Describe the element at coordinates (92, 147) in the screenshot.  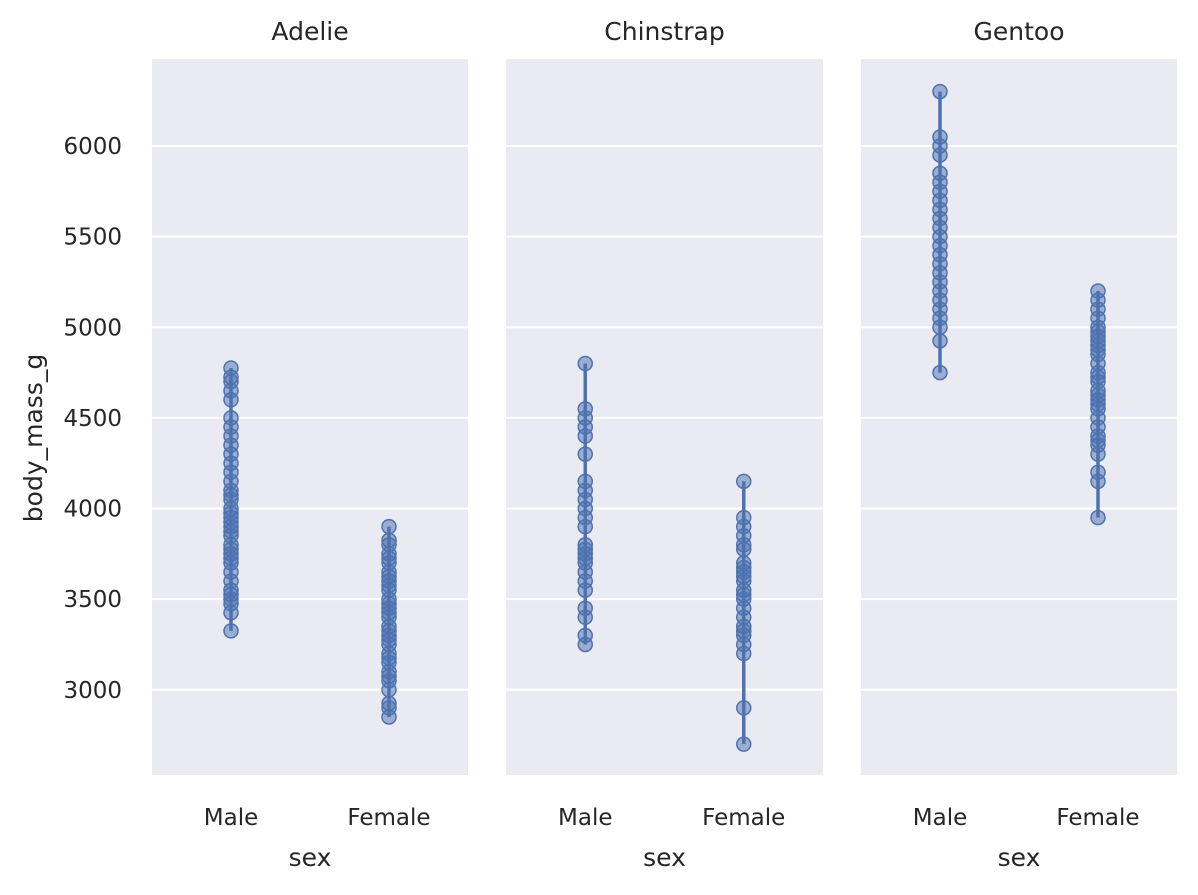
I see `y-tick-label: 6000` at that location.